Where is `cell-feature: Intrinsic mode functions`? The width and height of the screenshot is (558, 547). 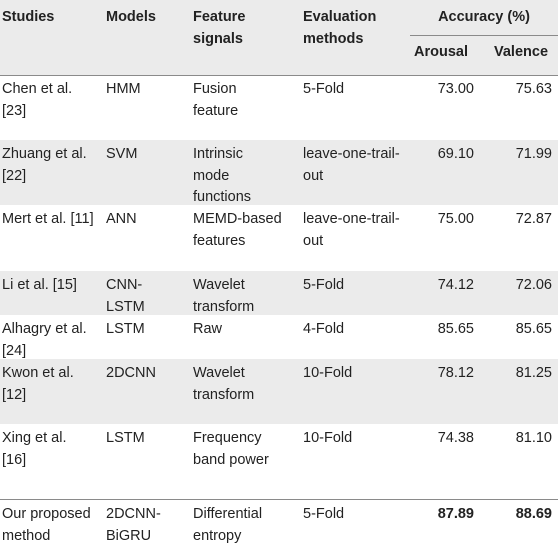 cell-feature: Intrinsic mode functions is located at coordinates (222, 175).